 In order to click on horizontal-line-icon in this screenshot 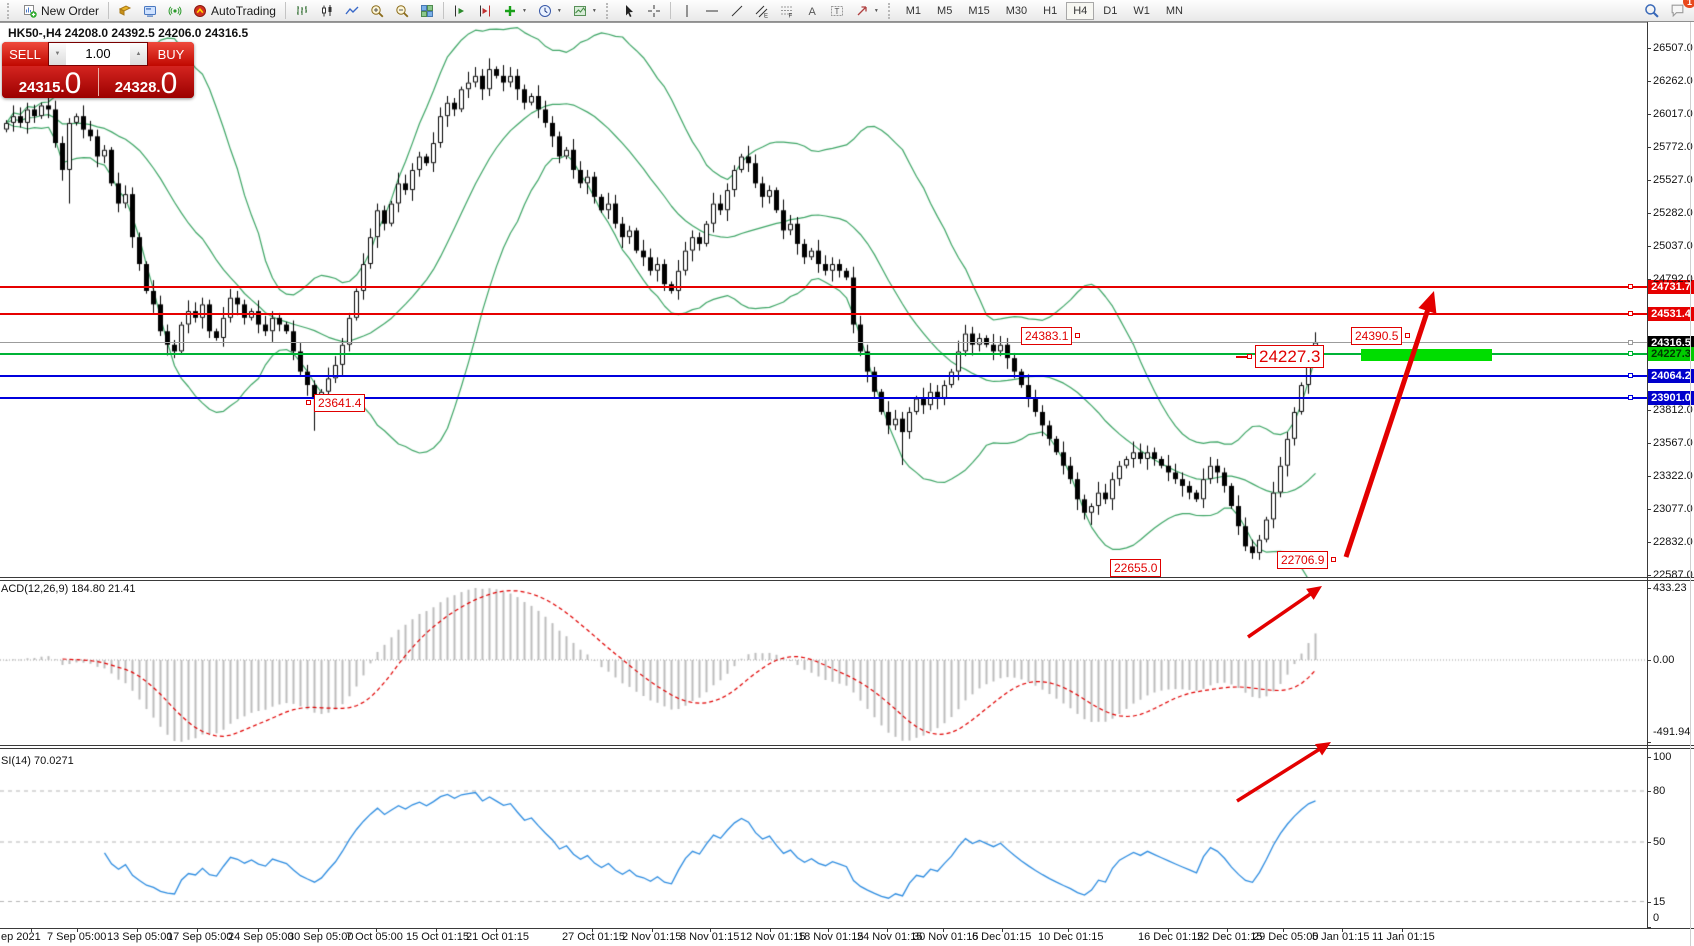, I will do `click(711, 10)`.